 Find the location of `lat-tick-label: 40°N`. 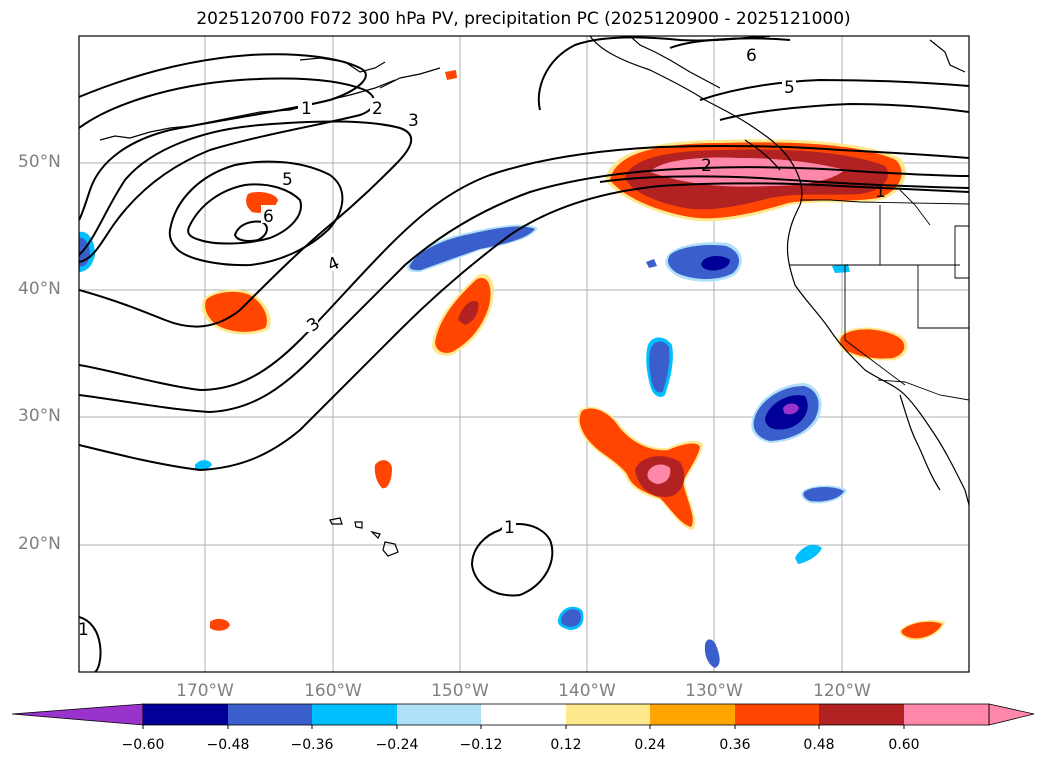

lat-tick-label: 40°N is located at coordinates (39, 289).